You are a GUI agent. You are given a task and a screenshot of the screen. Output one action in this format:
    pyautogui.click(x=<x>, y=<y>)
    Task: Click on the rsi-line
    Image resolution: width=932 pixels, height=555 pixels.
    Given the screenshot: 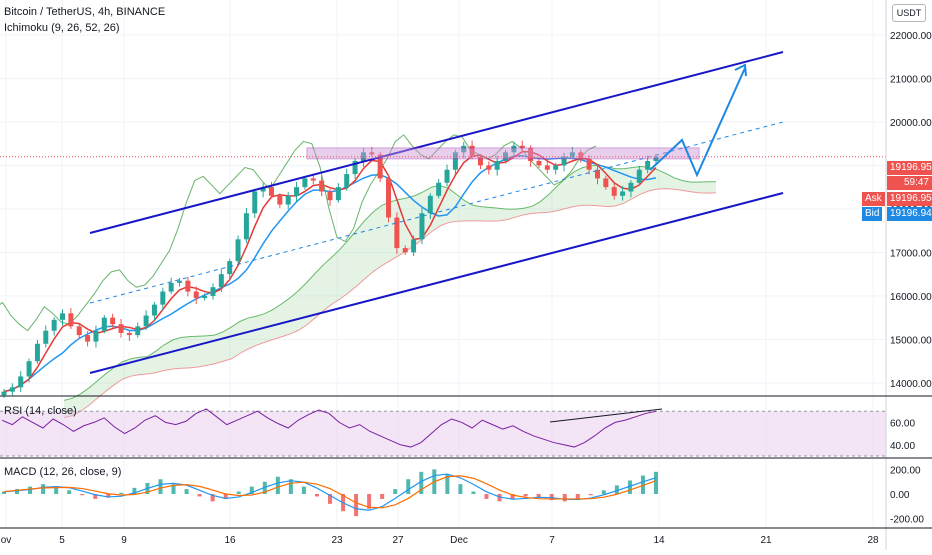 What is the action you would take?
    pyautogui.click(x=329, y=428)
    